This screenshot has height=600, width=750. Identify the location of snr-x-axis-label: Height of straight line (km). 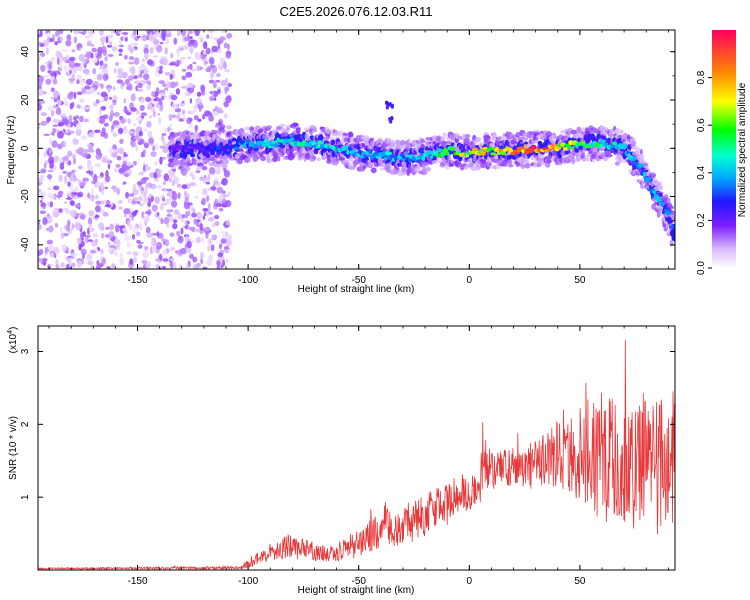
(356, 590).